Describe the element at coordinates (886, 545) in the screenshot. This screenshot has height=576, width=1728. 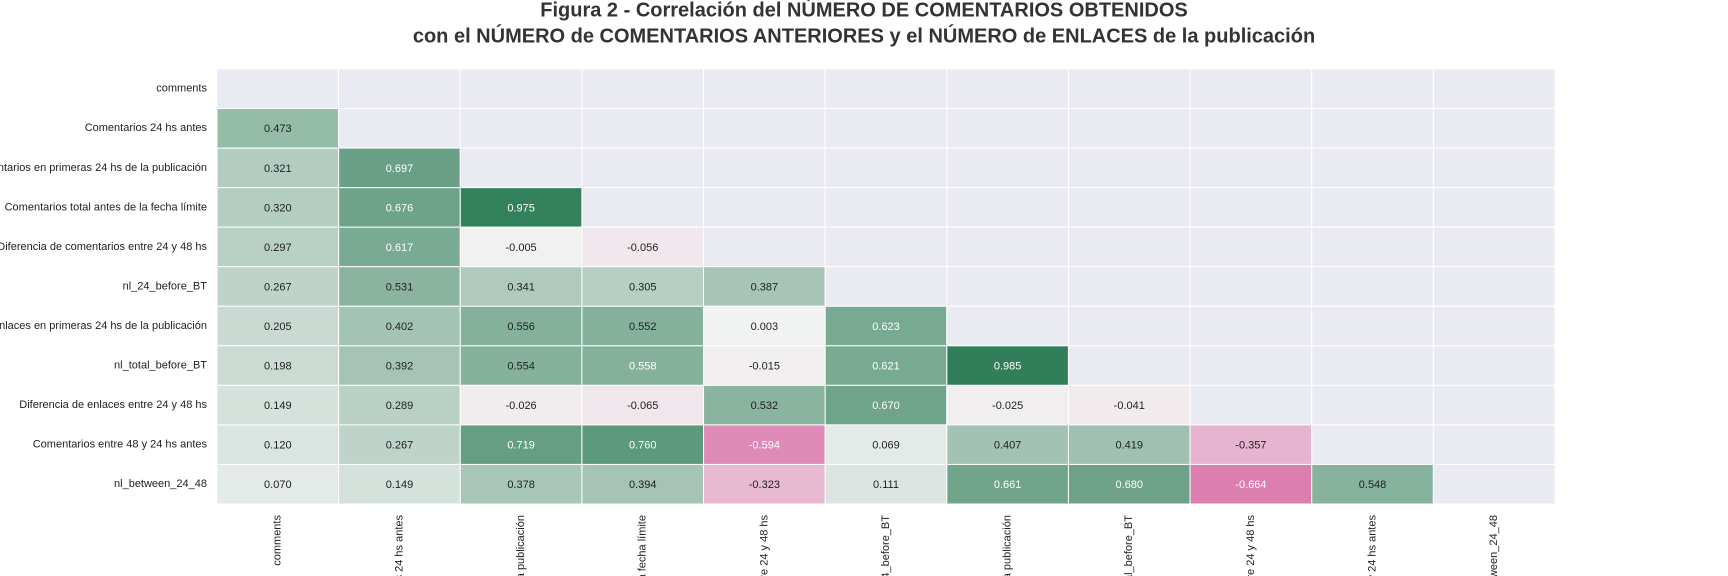
I see `x-tick-label: nl_24_before_BT` at that location.